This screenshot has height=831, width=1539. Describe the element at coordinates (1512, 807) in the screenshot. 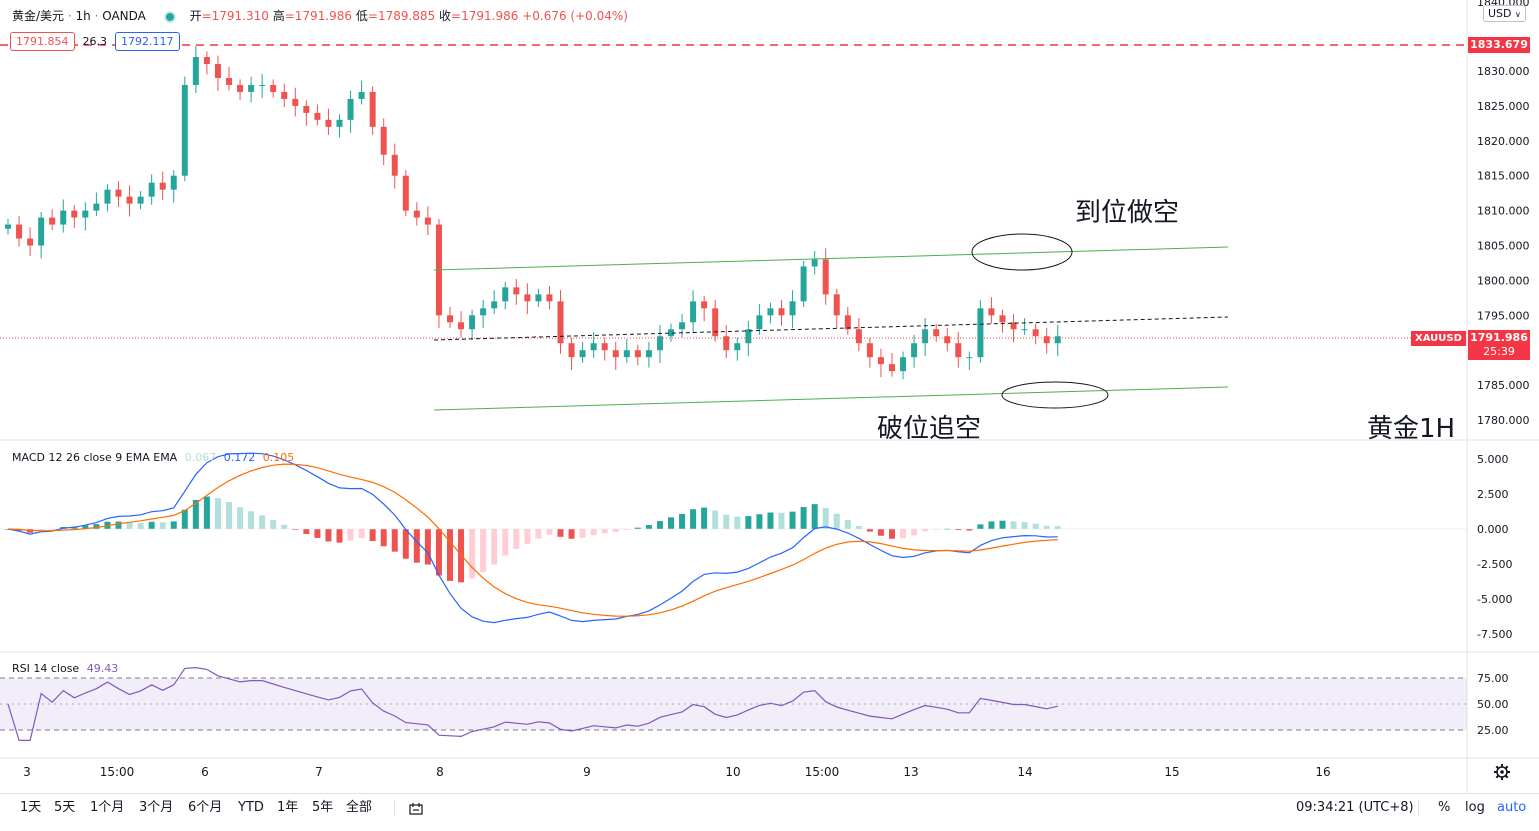

I see `auto-toggle: auto` at that location.